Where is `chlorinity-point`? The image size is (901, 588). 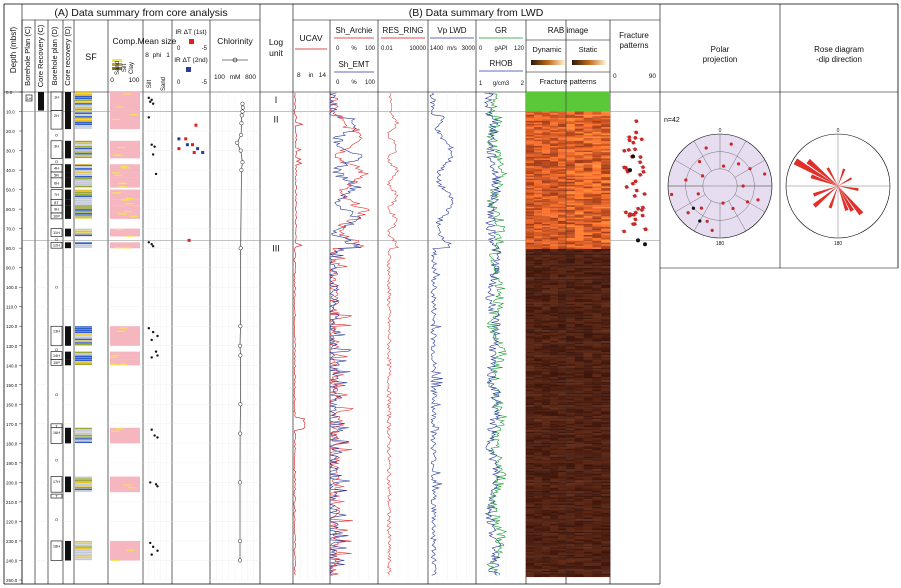
chlorinity-point is located at coordinates (241, 170).